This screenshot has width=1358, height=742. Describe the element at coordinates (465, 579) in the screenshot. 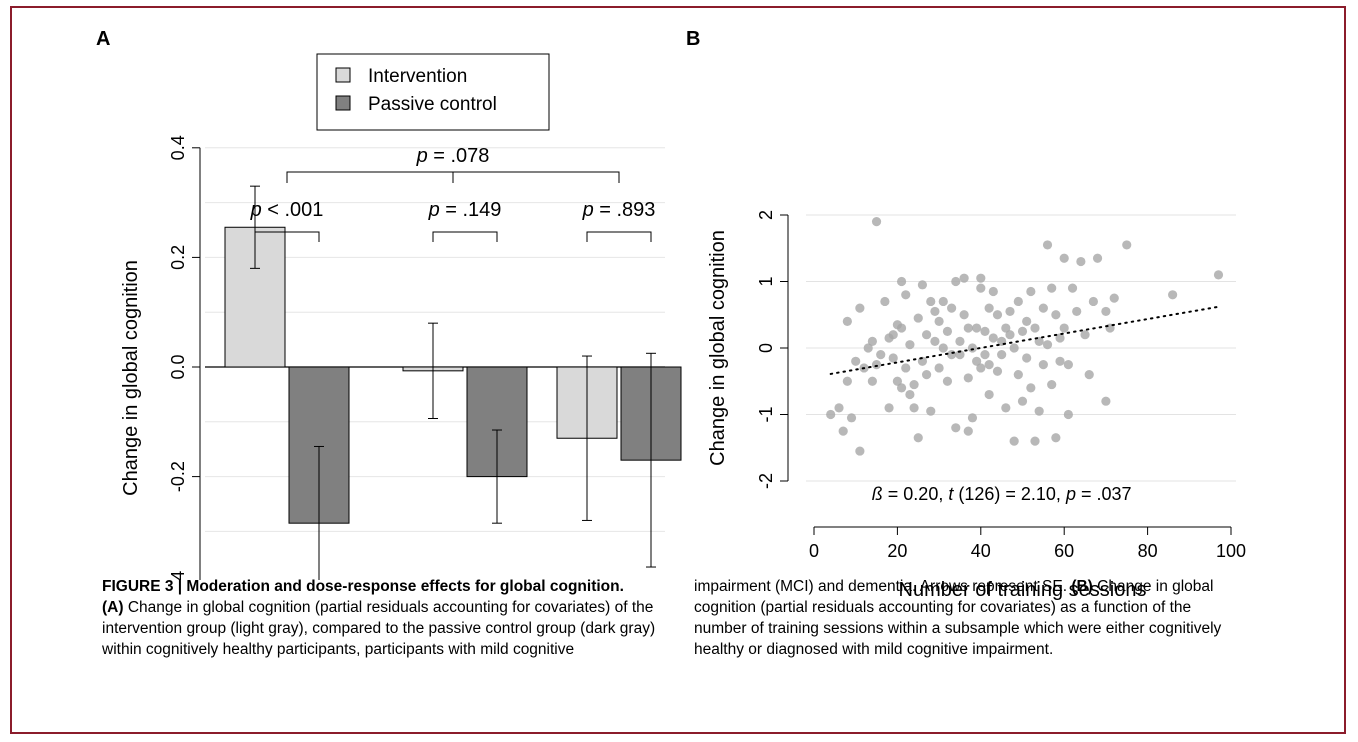

I see `x-category-label: MCI` at that location.